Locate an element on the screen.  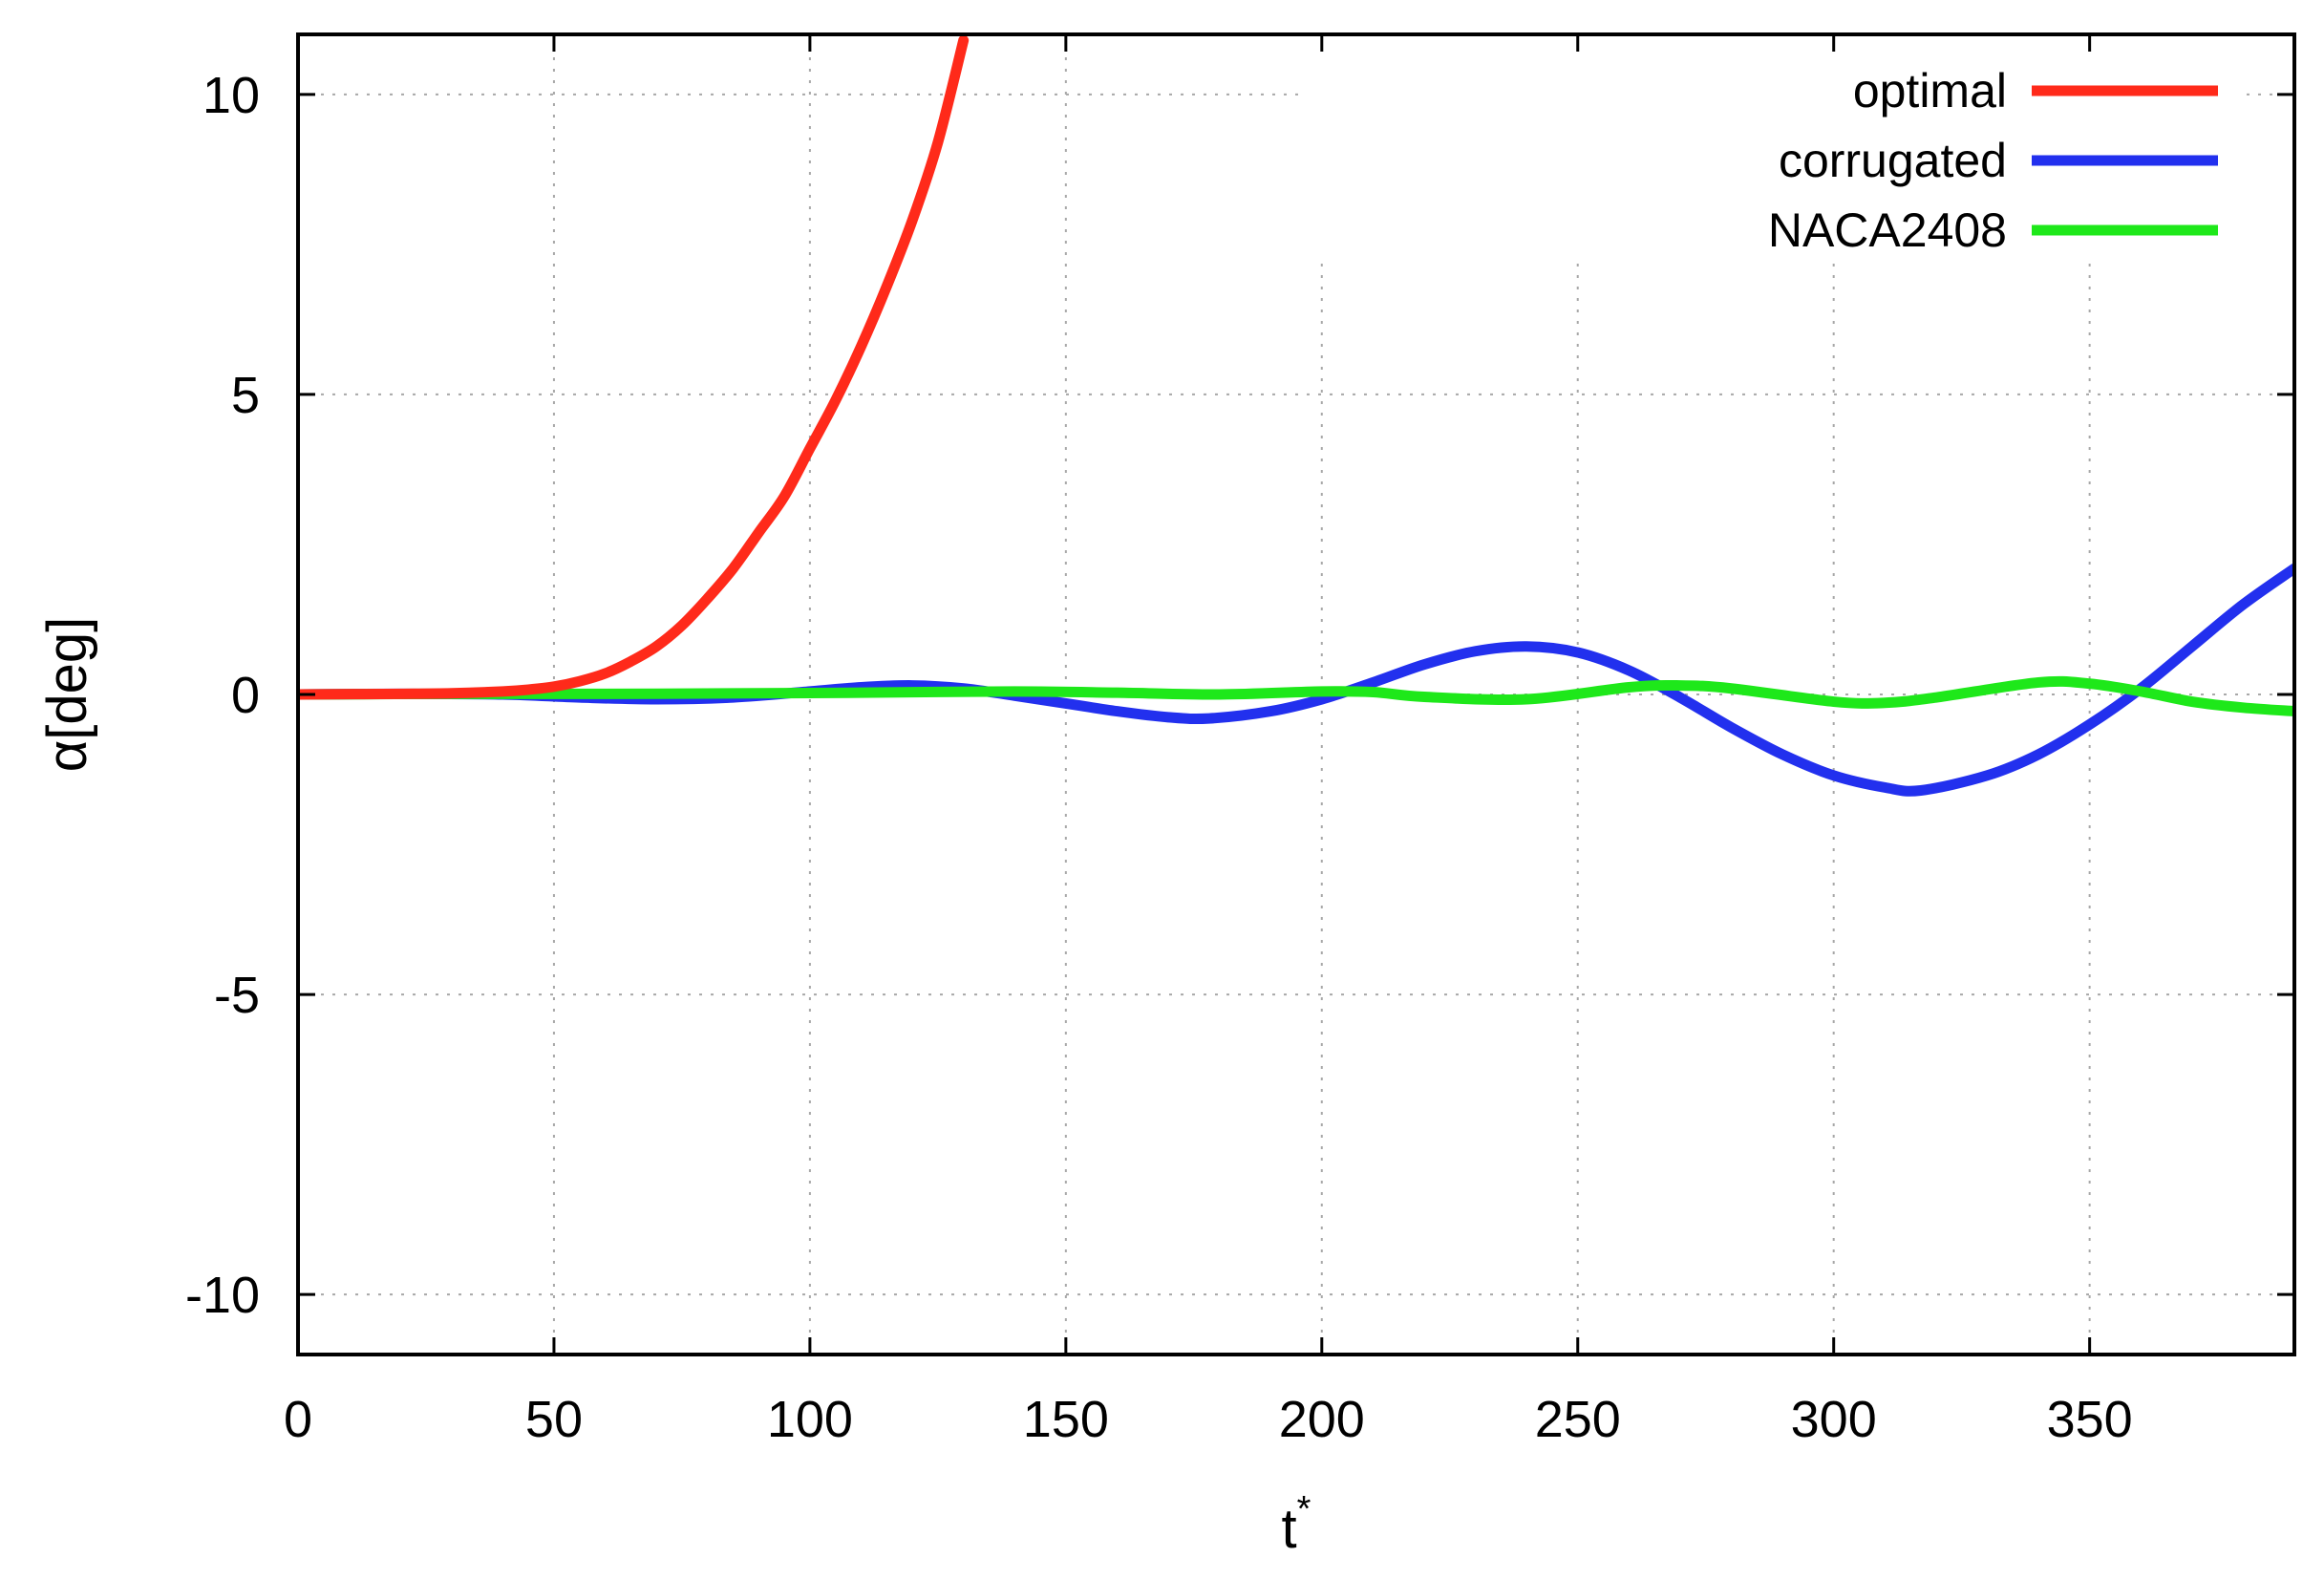
series-line-naca2408 is located at coordinates (1296, 696).